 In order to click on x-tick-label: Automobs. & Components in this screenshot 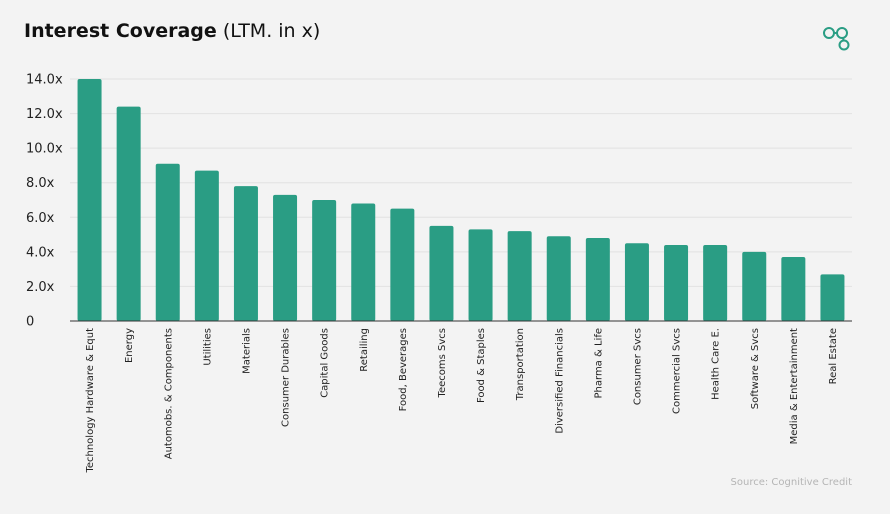, I will do `click(168, 393)`.